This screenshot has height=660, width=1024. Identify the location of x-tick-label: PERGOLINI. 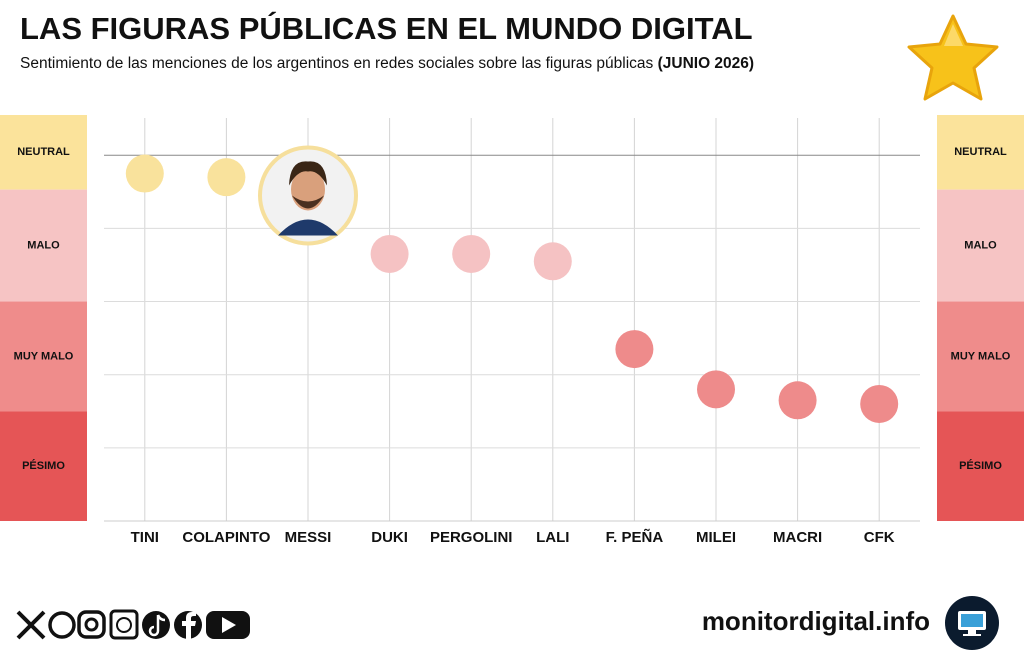
(471, 537).